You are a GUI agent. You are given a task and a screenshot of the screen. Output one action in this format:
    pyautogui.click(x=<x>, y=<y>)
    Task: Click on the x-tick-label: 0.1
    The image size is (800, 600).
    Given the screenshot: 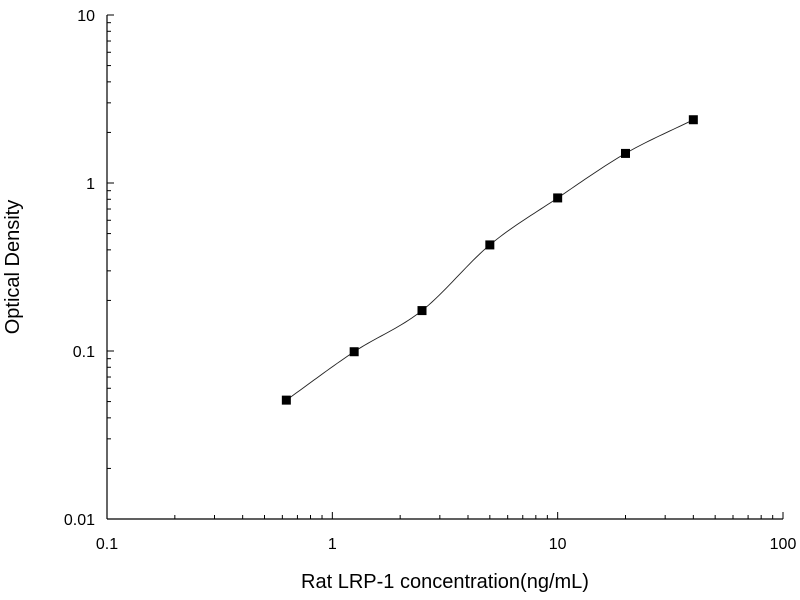 What is the action you would take?
    pyautogui.click(x=107, y=544)
    